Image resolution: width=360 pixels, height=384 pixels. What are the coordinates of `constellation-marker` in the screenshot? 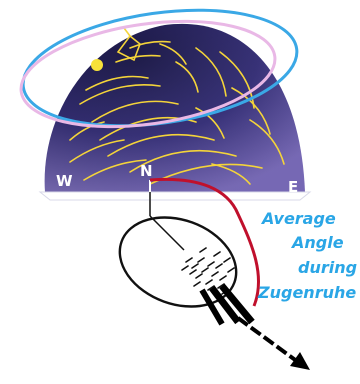 It's located at (128, 44).